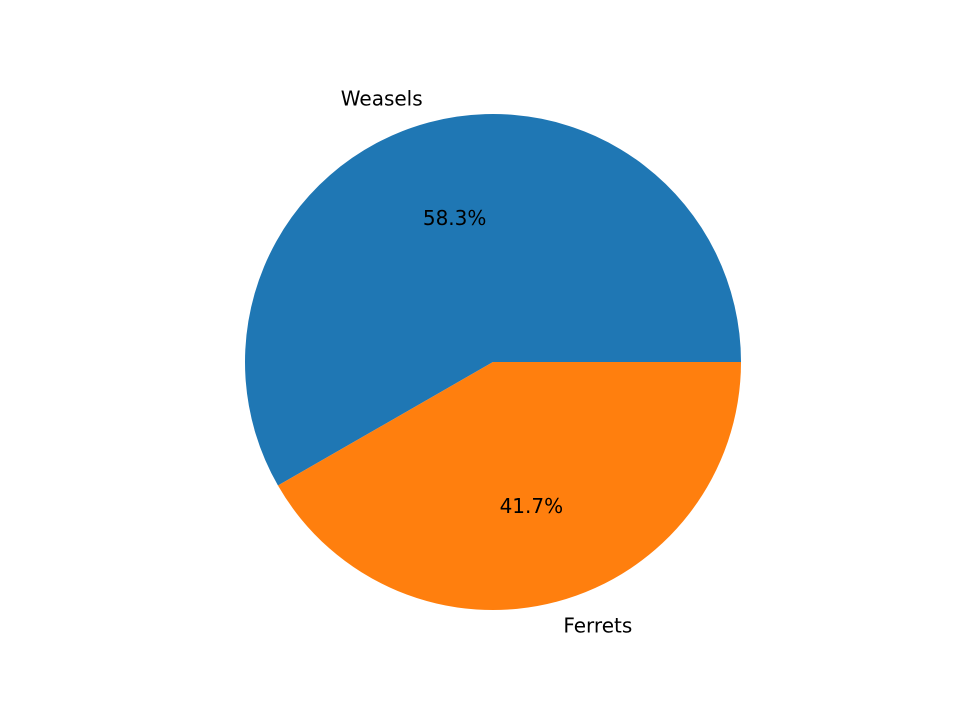  I want to click on slice-label-ferrets: Ferrets, so click(597, 626).